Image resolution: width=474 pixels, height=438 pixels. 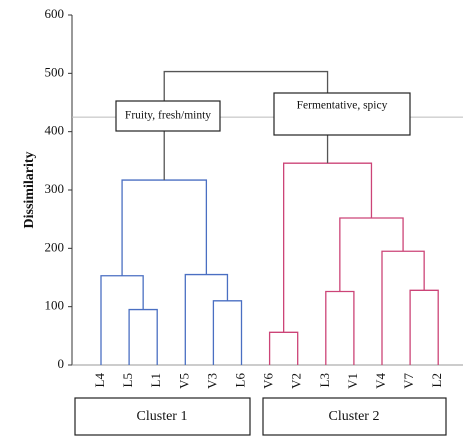 What do you see at coordinates (436, 380) in the screenshot?
I see `leaf-label: L2` at bounding box center [436, 380].